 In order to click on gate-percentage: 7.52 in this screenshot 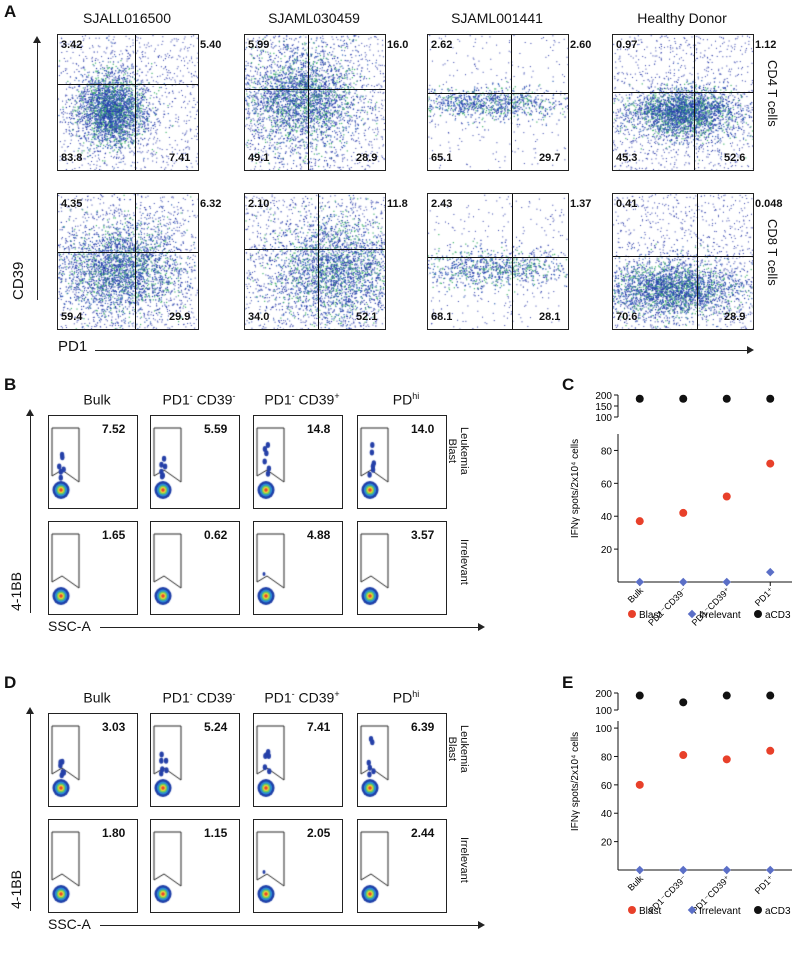, I will do `click(114, 429)`.